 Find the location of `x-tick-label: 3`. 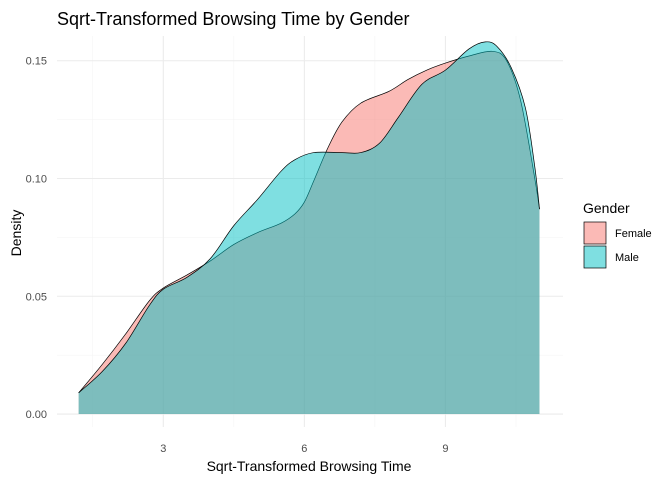

x-tick-label: 3 is located at coordinates (163, 449).